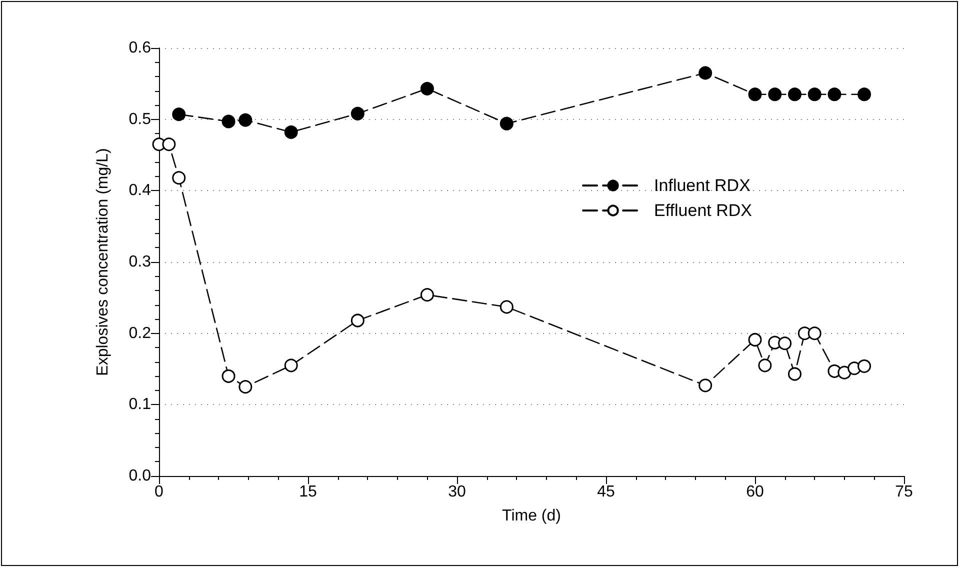  Describe the element at coordinates (703, 210) in the screenshot. I see `legend-label: Effluent RDX` at that location.